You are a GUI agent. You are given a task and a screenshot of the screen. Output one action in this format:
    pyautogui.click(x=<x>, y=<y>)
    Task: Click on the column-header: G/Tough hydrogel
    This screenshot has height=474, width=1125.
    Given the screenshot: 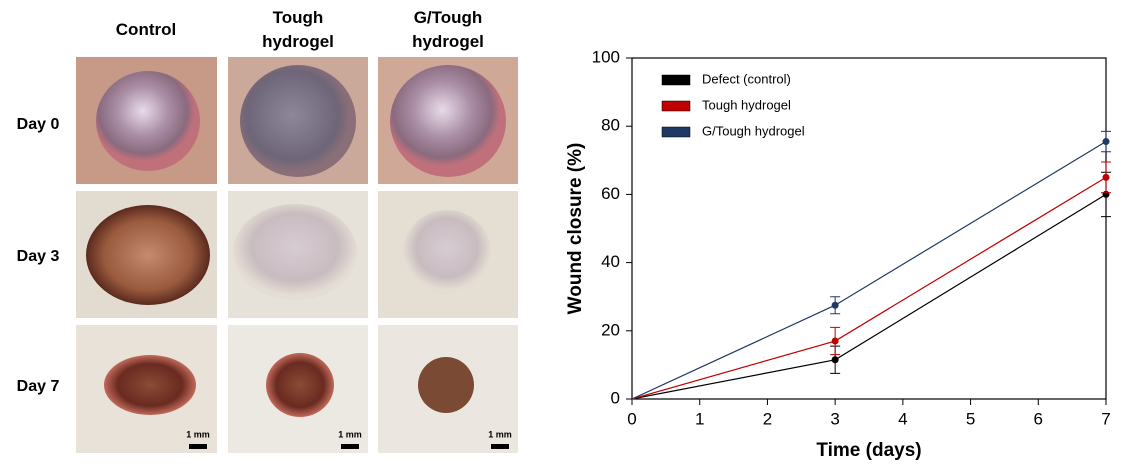 What is the action you would take?
    pyautogui.click(x=448, y=29)
    